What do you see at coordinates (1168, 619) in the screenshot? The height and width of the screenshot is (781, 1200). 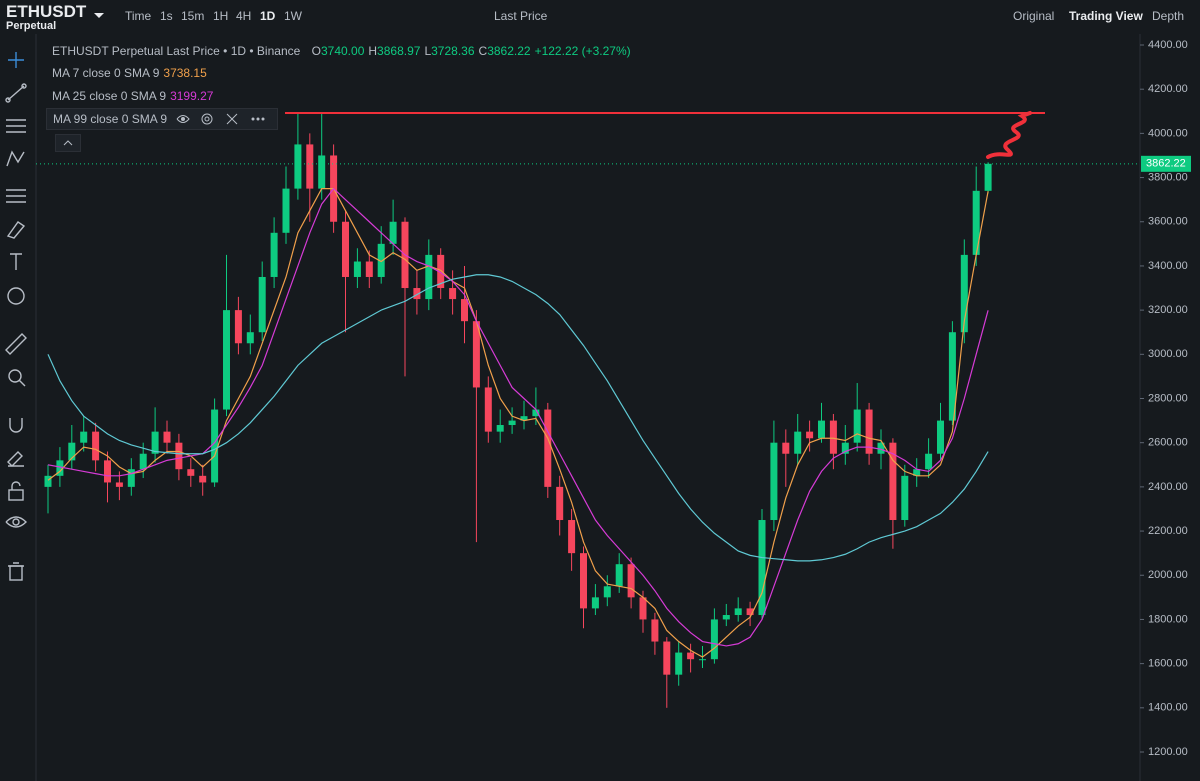 I see `y-tick-label: 1800.00` at bounding box center [1168, 619].